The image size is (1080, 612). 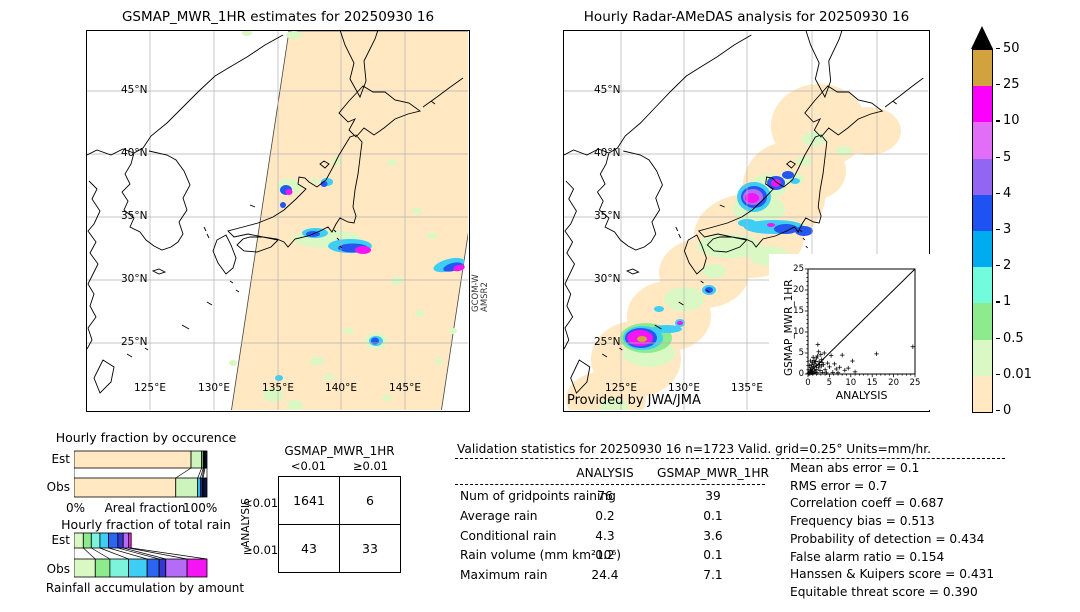 What do you see at coordinates (801, 353) in the screenshot?
I see `inset-ytick-label: 5` at bounding box center [801, 353].